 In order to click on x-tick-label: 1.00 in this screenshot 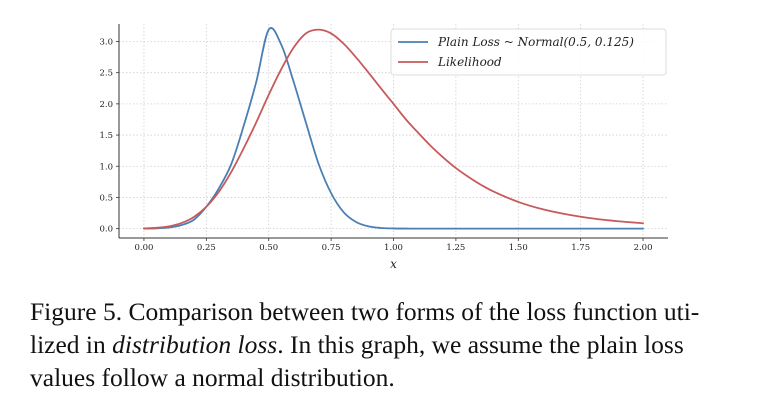, I will do `click(393, 248)`.